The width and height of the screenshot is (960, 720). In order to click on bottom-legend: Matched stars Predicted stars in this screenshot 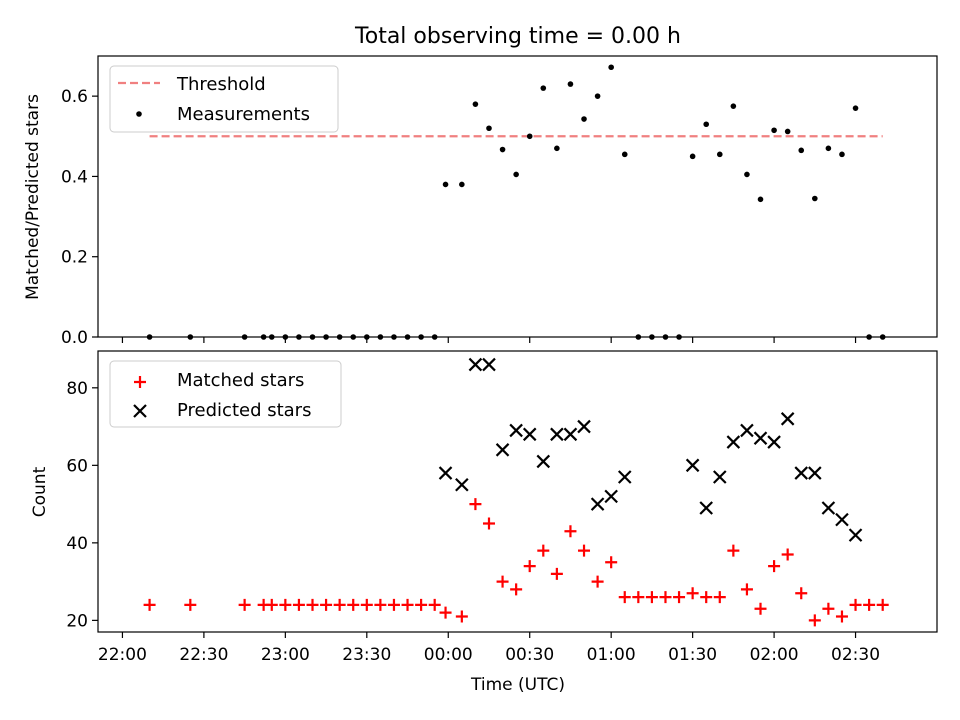, I will do `click(225, 394)`.